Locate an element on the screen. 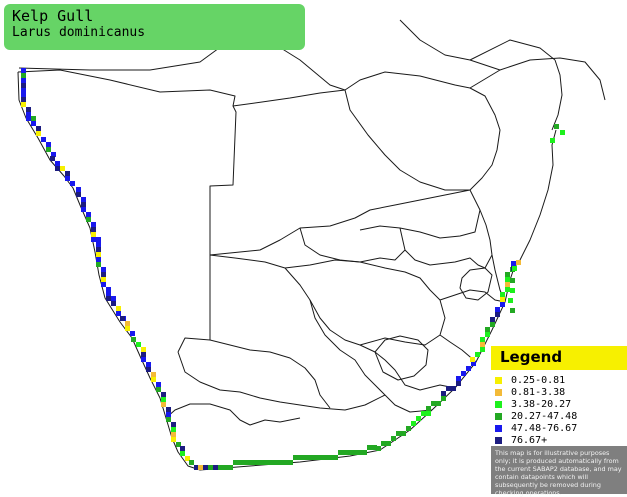  province-gauteng is located at coordinates (420, 224).